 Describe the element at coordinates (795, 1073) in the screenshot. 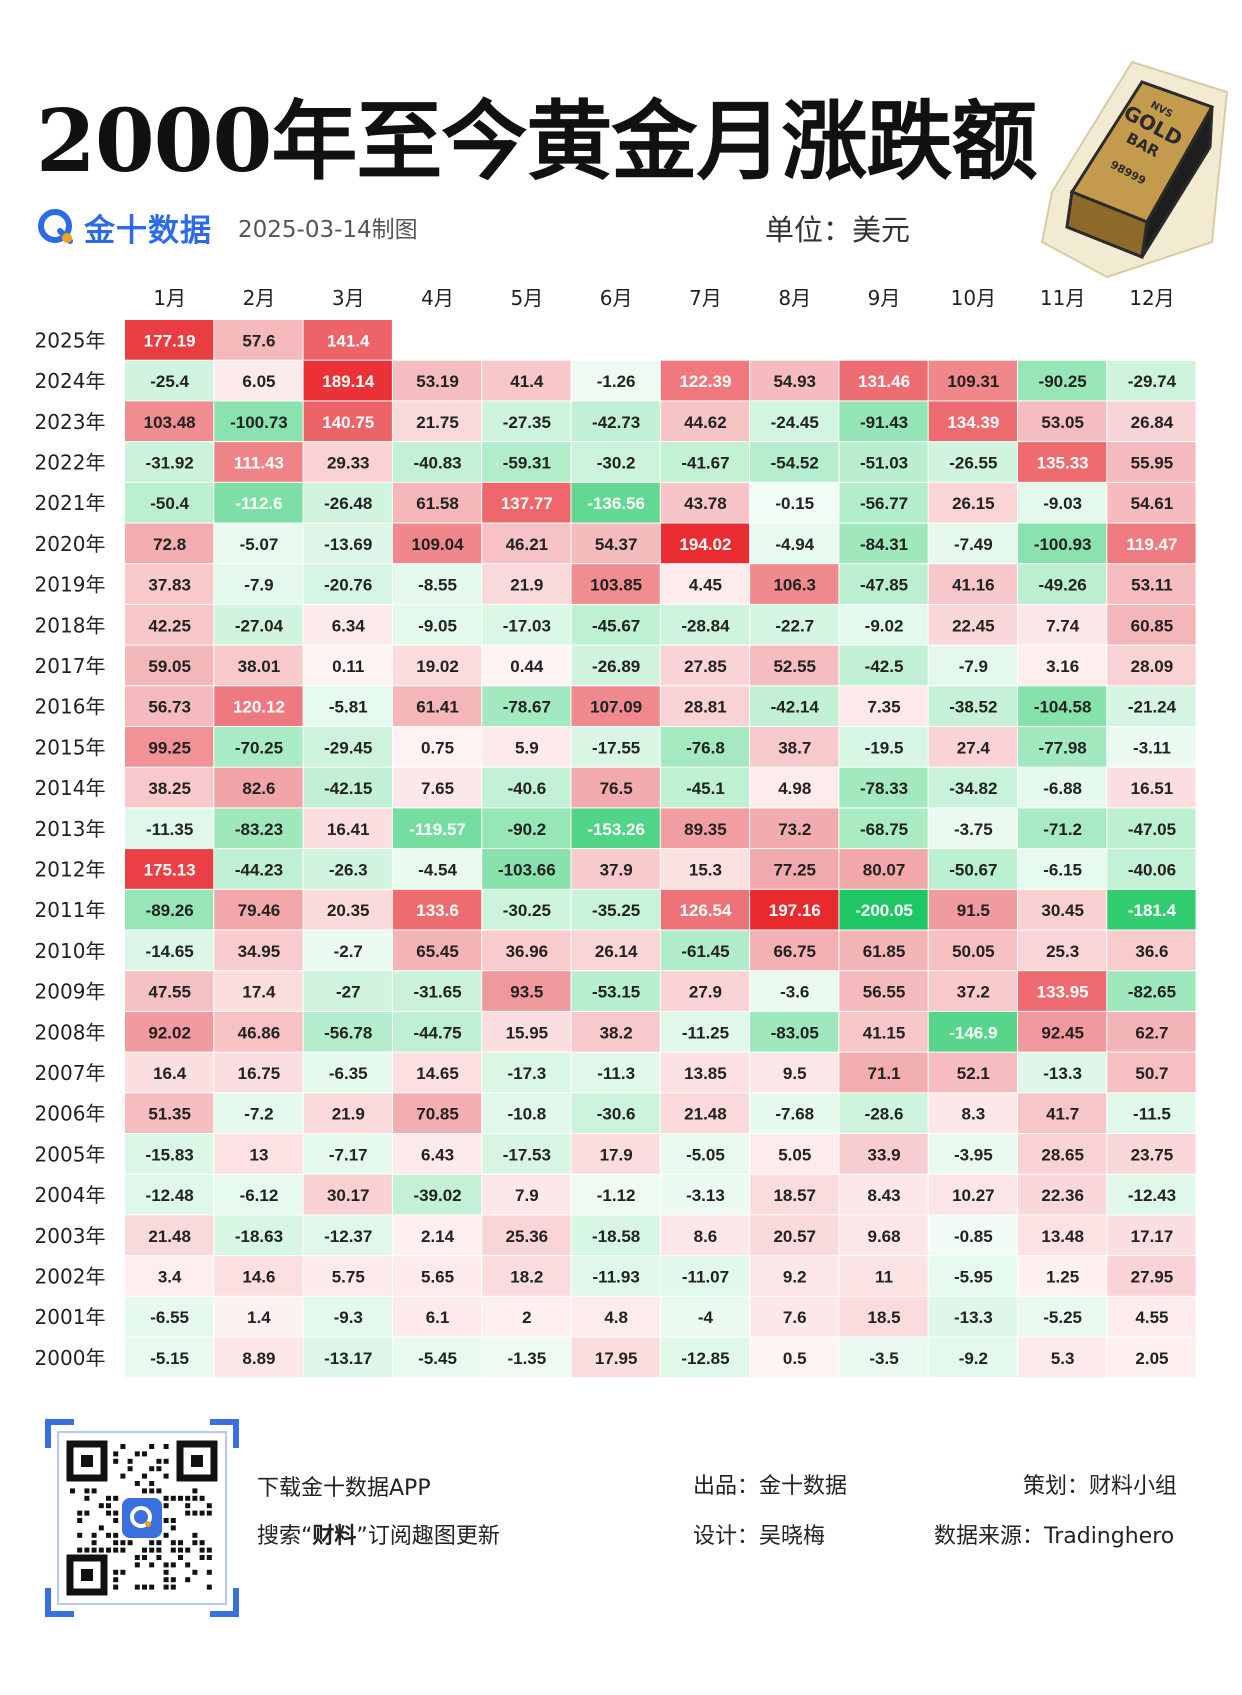

I see `cell-value: 9.5` at that location.